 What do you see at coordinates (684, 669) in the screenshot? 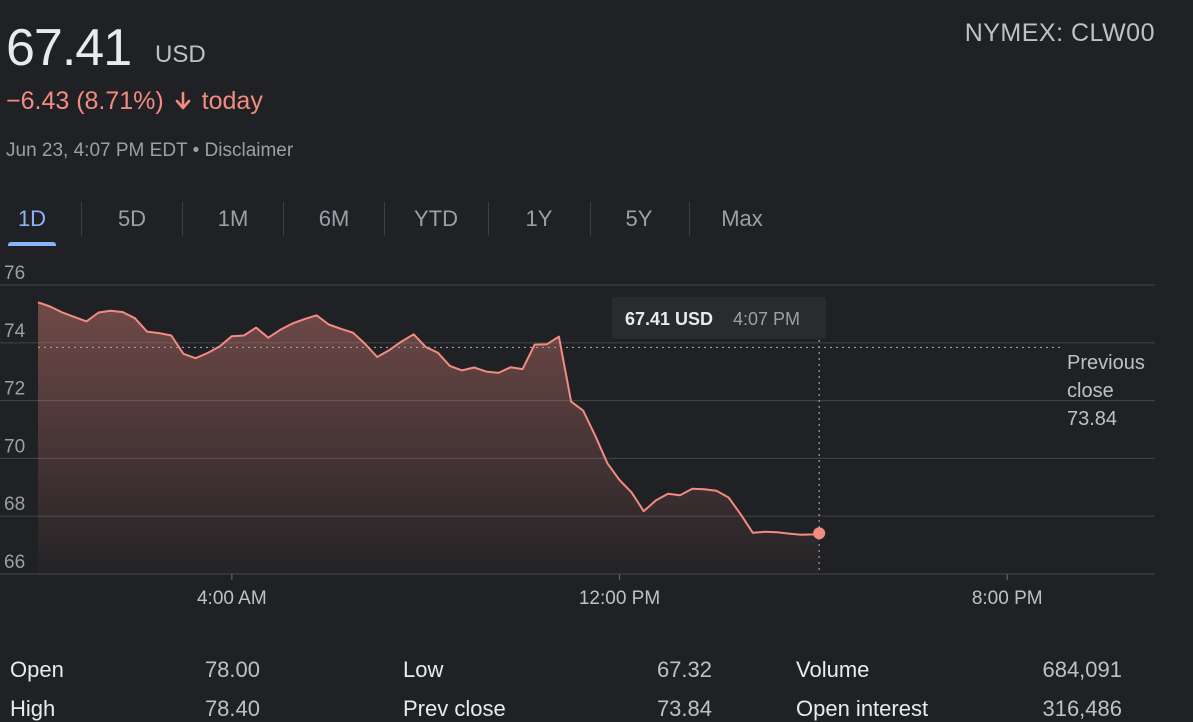
I see `stat-value-low: 67.32` at bounding box center [684, 669].